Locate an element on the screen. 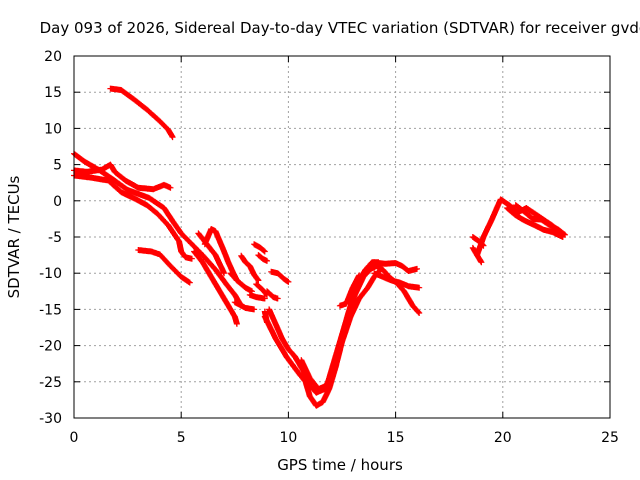 This screenshot has height=480, width=640. x-tick-label: 20 is located at coordinates (503, 438).